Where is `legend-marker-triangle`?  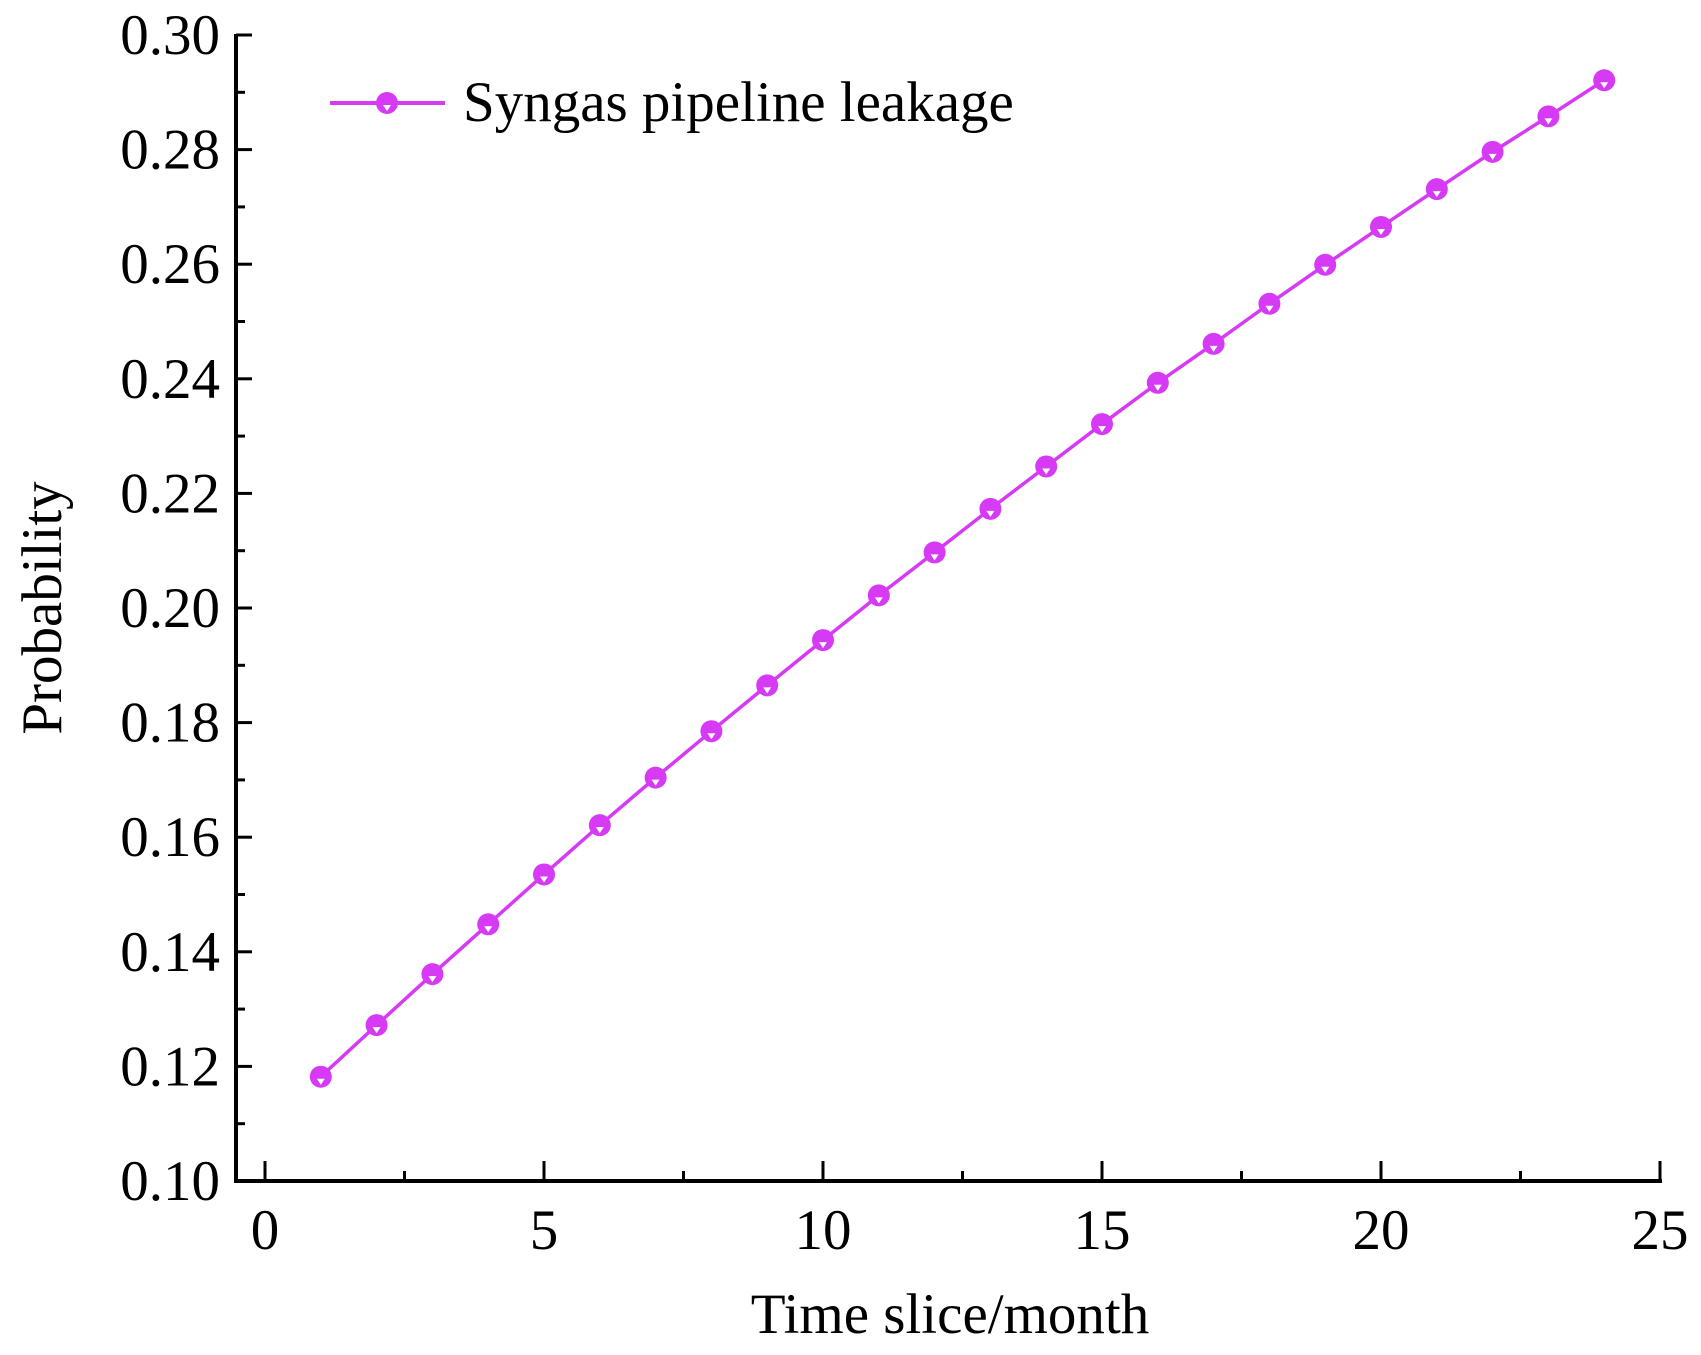
legend-marker-triangle is located at coordinates (387, 108).